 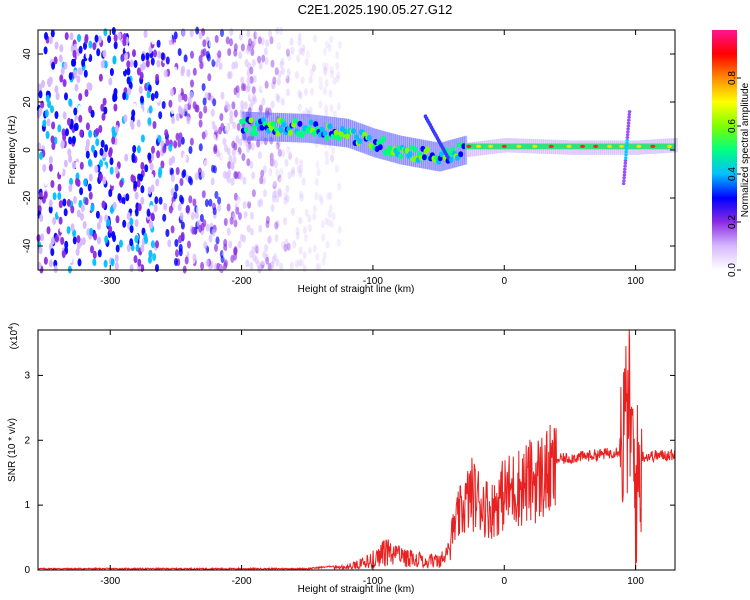 What do you see at coordinates (734, 174) in the screenshot?
I see `colorbar-ticks: 0.0 0.2 0.4 0.6 0.8` at bounding box center [734, 174].